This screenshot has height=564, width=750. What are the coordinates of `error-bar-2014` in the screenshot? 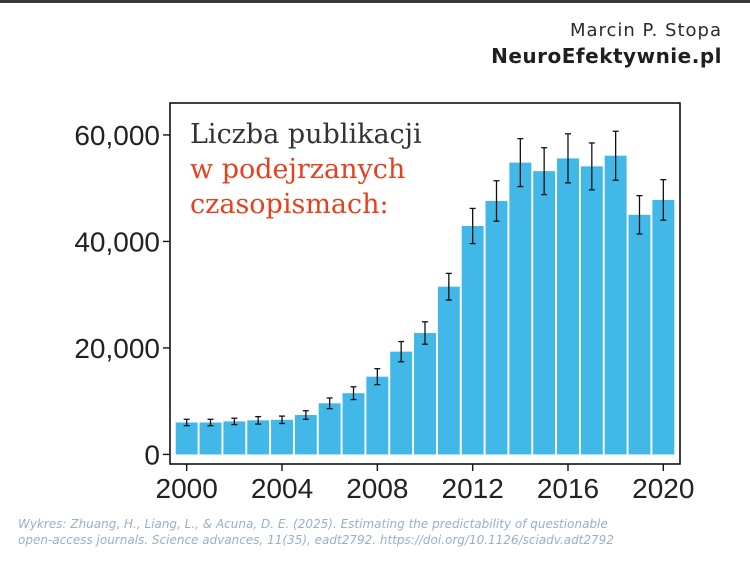 It's located at (520, 163).